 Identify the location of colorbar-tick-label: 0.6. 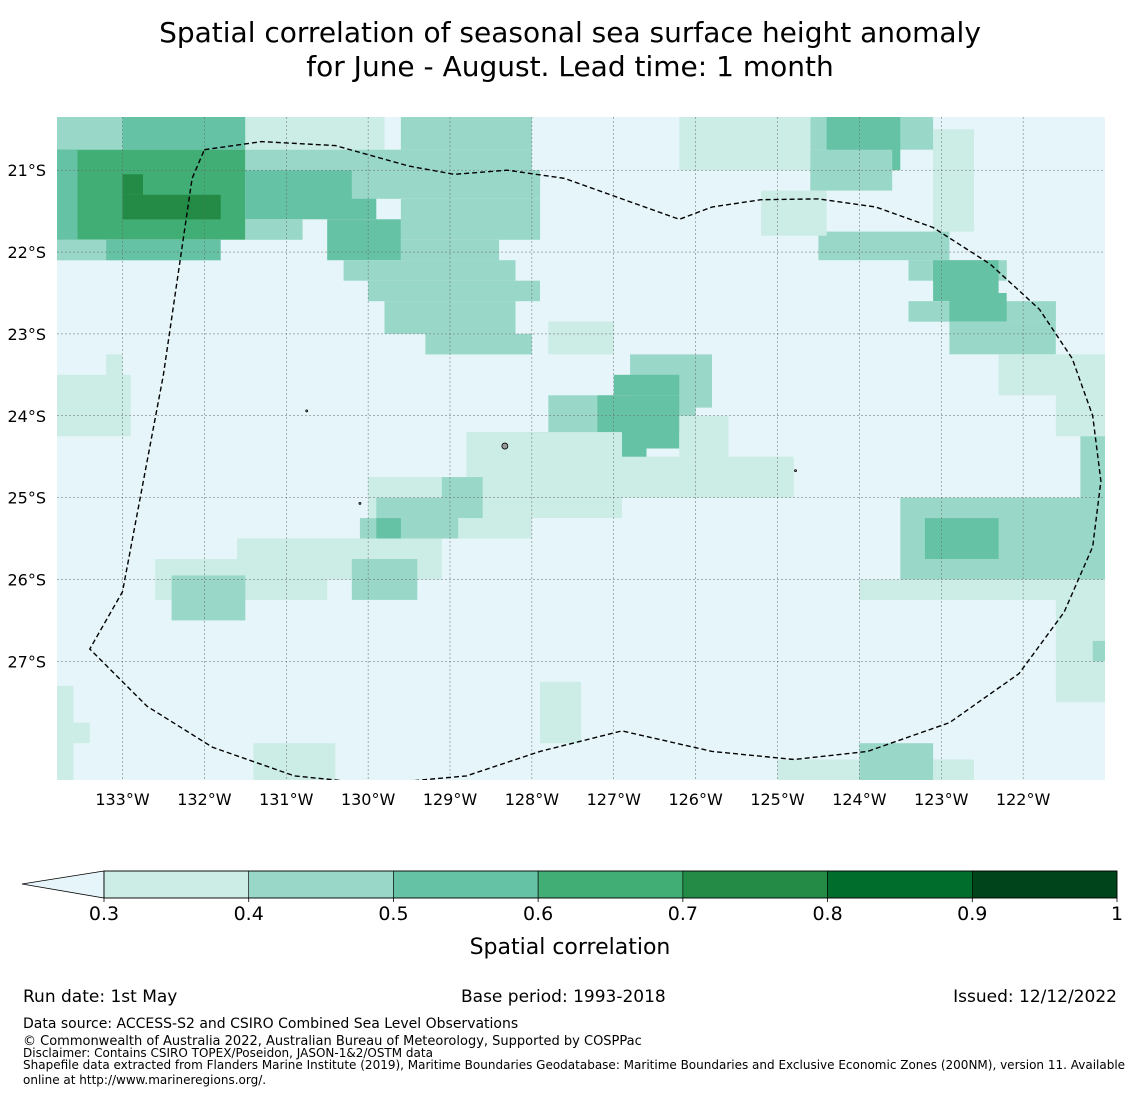
(538, 914).